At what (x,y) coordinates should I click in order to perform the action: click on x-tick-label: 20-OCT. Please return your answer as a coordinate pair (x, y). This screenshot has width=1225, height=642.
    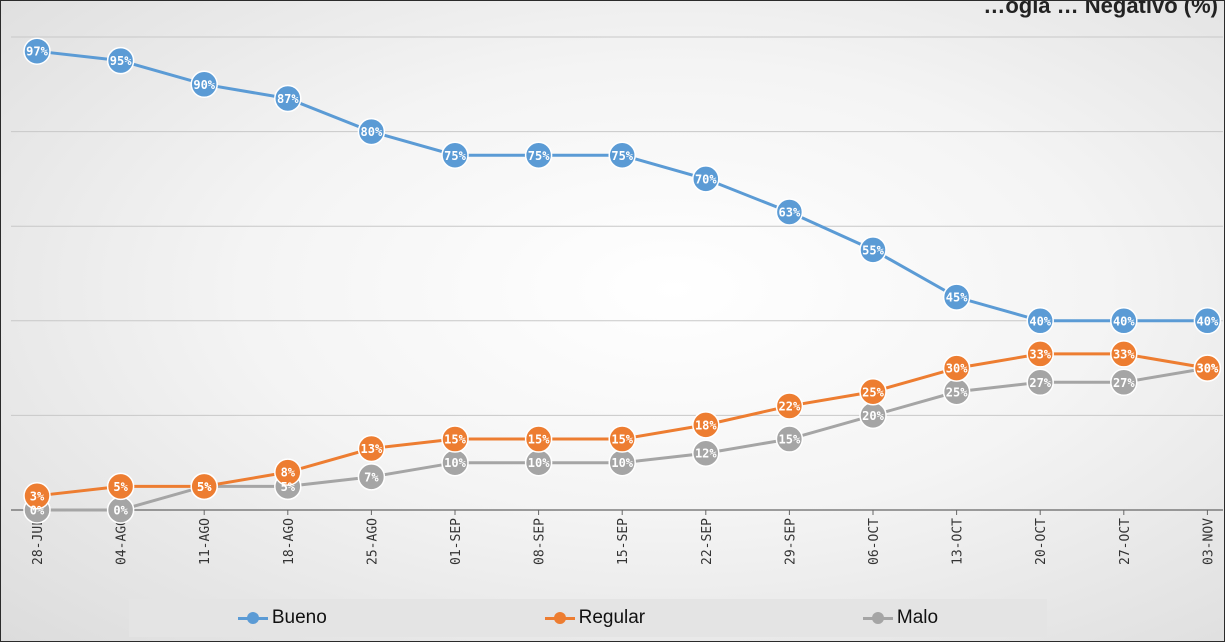
    Looking at the image, I should click on (1041, 541).